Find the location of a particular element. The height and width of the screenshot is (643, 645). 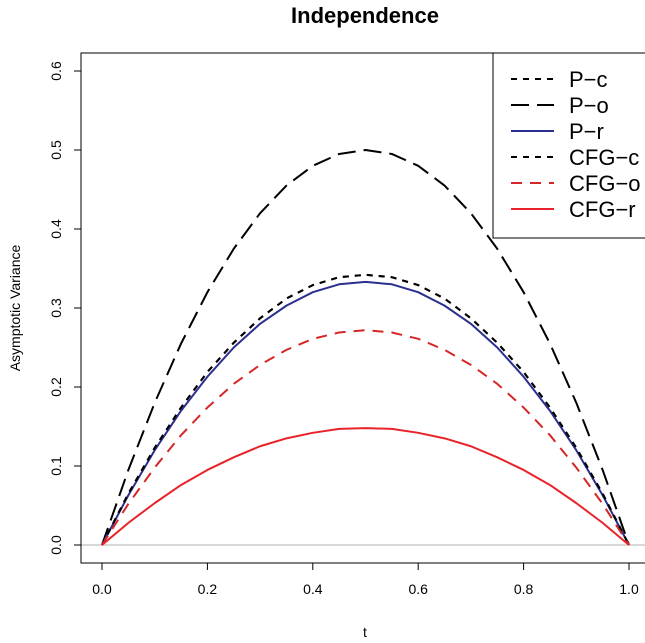

y-tick-label: 0.5 is located at coordinates (56, 150).